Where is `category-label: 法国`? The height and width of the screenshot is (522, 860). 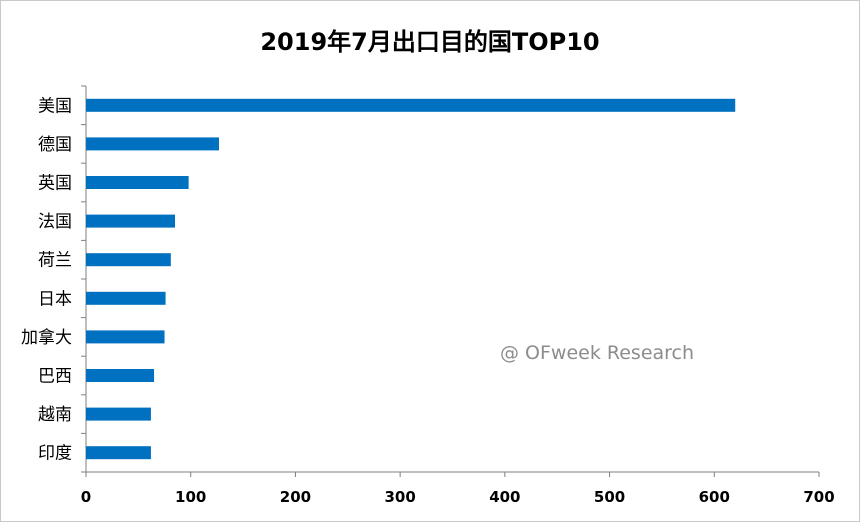
category-label: 法国 is located at coordinates (55, 222).